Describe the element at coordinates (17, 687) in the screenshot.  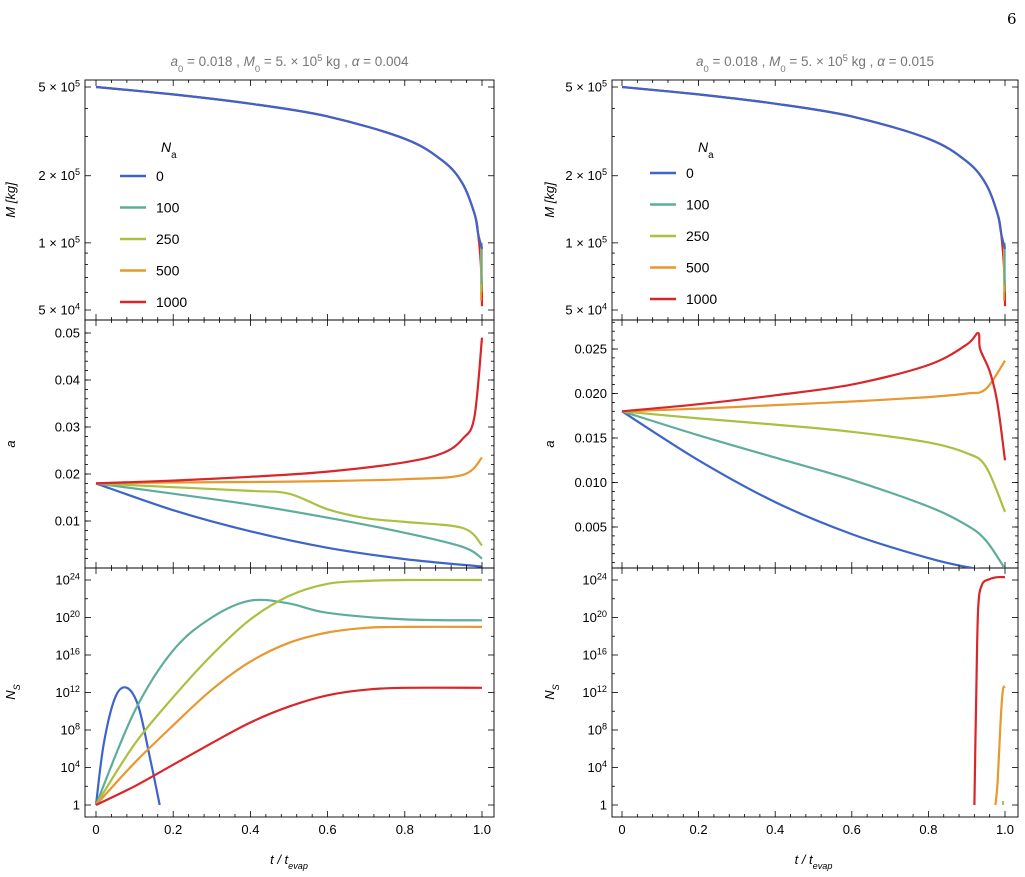
I see `text-part: S` at that location.